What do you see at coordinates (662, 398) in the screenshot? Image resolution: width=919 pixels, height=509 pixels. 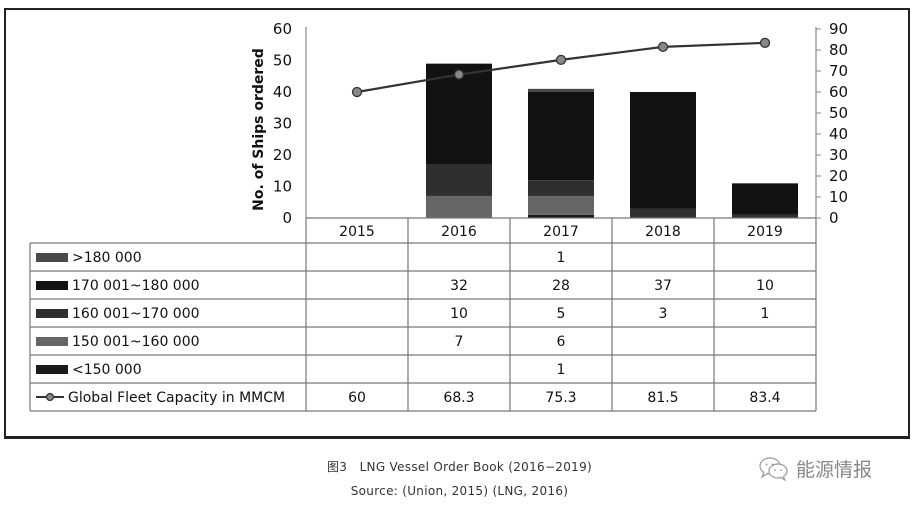 I see `table-cell: 81.5` at bounding box center [662, 398].